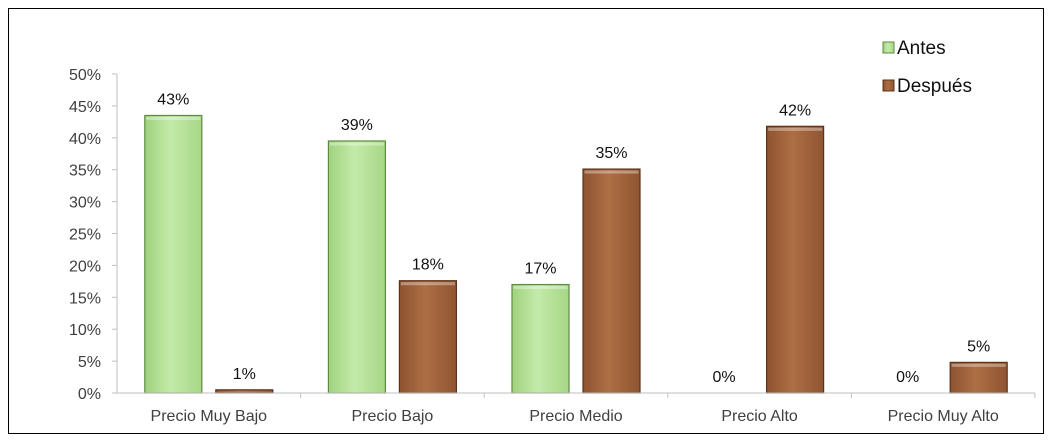  What do you see at coordinates (209, 416) in the screenshot?
I see `x-category-label: Precio Muy Bajo` at bounding box center [209, 416].